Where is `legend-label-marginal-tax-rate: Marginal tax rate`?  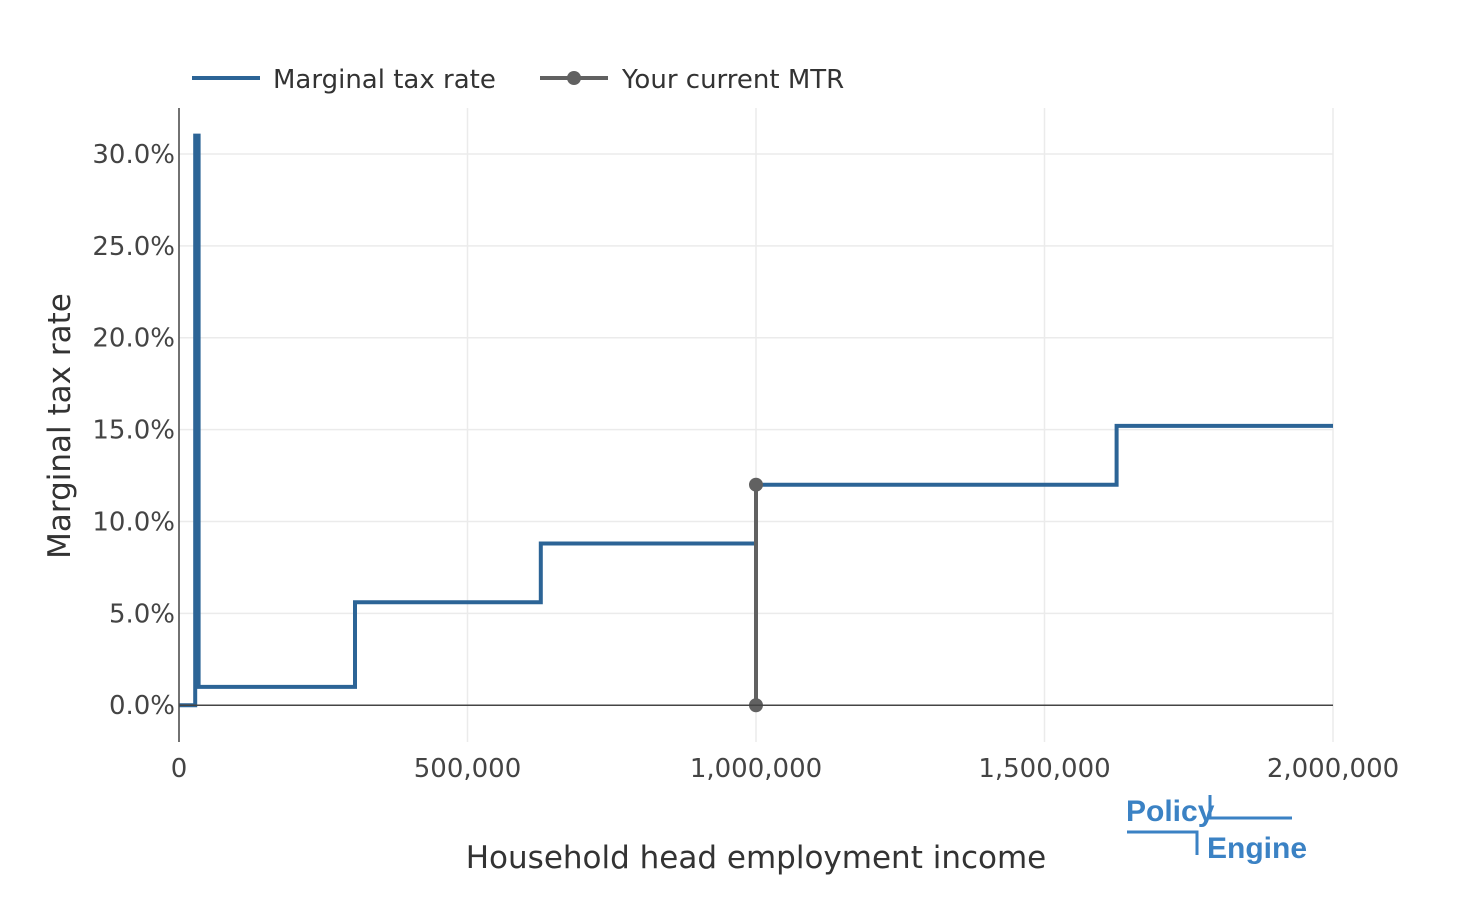
legend-label-marginal-tax-rate: Marginal tax rate is located at coordinates (384, 80).